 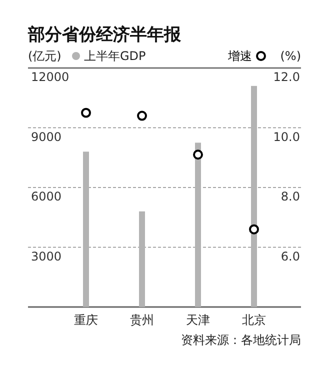 I want to click on y-tick-label: 6000, so click(x=46, y=197).